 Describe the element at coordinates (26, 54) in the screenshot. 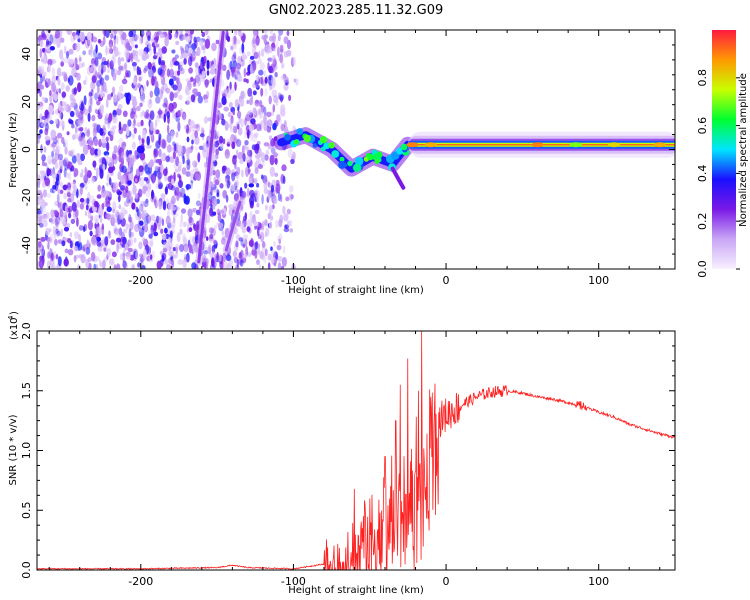

I see `y-tick-label: 40` at that location.